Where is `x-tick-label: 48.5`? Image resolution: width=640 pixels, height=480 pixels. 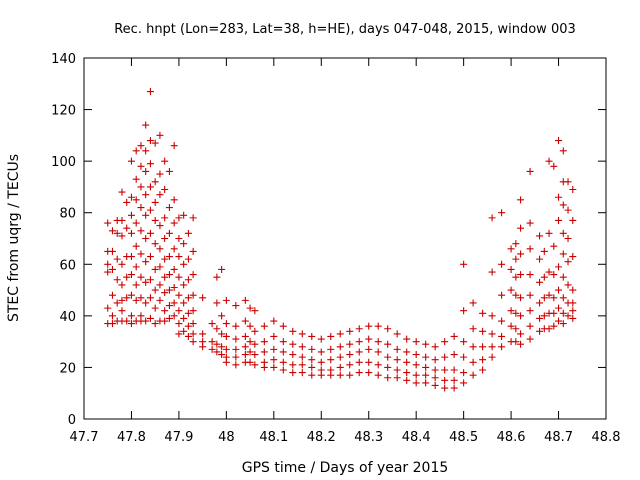 x-tick-label: 48.5 is located at coordinates (463, 437).